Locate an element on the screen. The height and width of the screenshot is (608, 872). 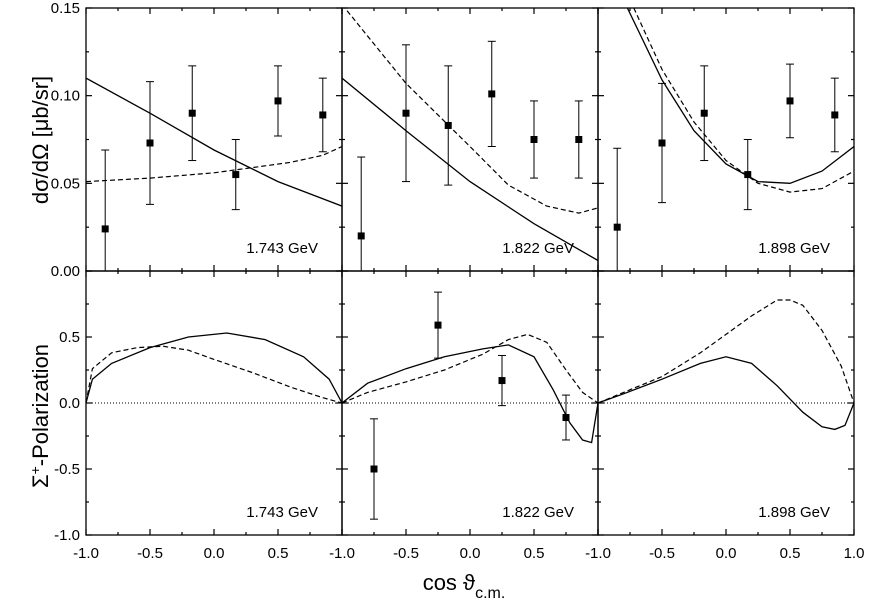
x-axis-title: cos ϑc.m. is located at coordinates (464, 586).